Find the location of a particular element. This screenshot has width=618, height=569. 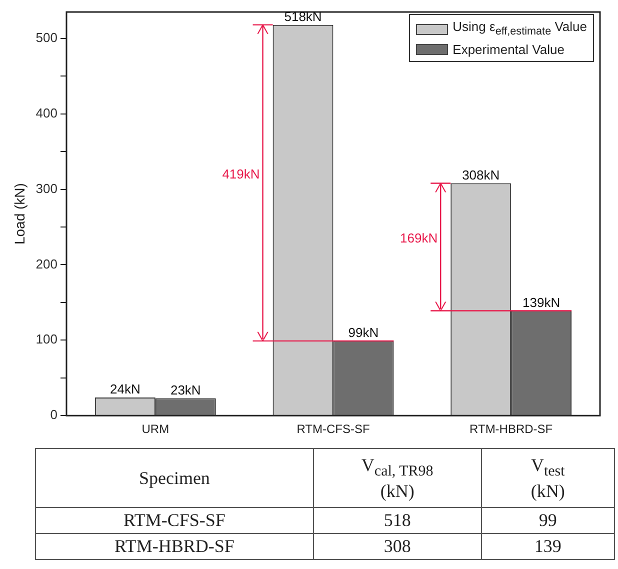

data-label: 23kN is located at coordinates (185, 390).